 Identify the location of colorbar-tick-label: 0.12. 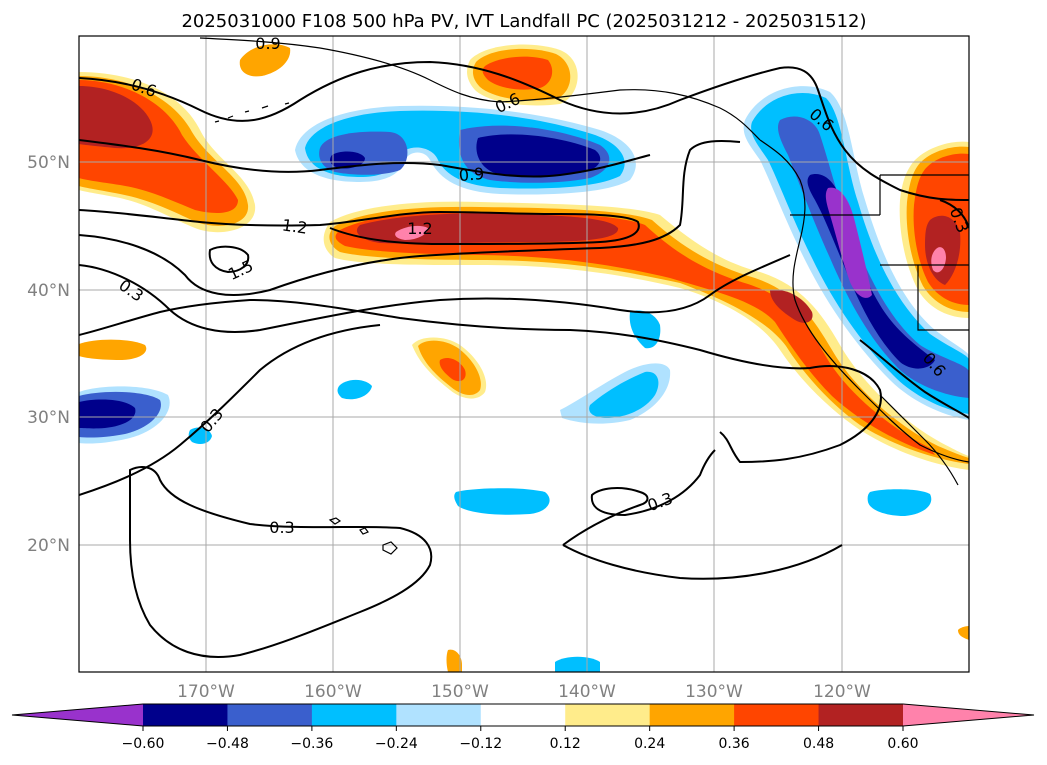
(565, 744).